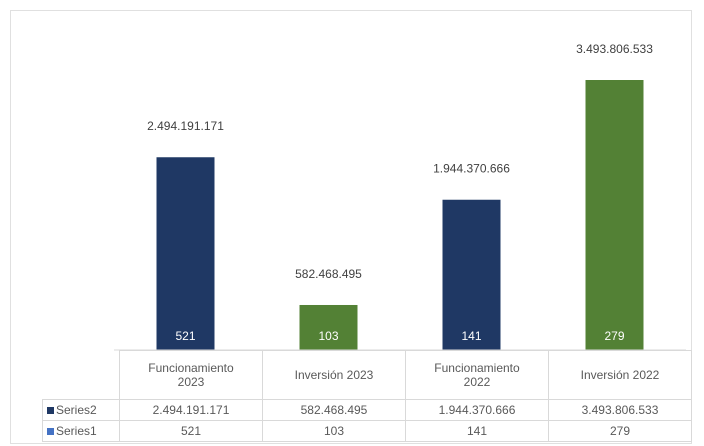  Describe the element at coordinates (76, 431) in the screenshot. I see `series1-name: Series1` at that location.